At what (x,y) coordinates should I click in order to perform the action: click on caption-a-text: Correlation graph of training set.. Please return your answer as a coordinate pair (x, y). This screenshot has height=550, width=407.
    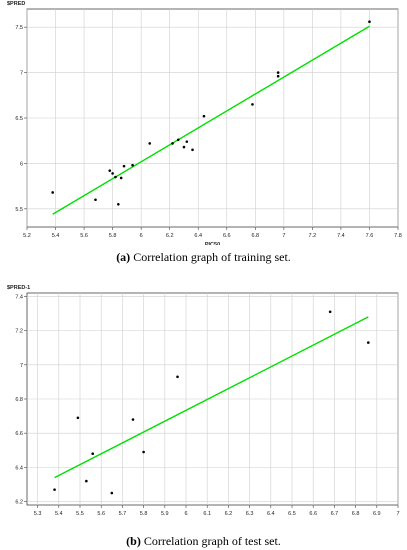
    Looking at the image, I should click on (210, 257).